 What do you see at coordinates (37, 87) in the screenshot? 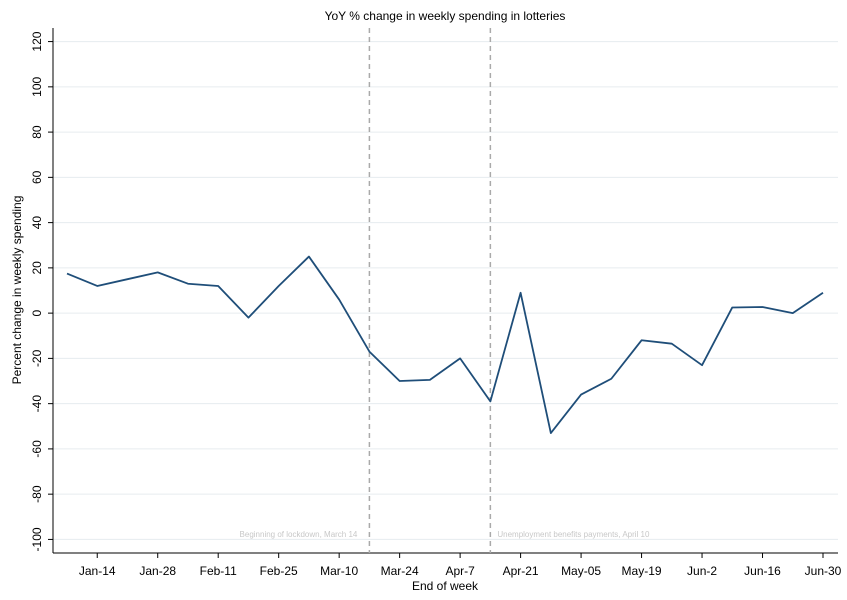
I see `y-tick-label: 100` at bounding box center [37, 87].